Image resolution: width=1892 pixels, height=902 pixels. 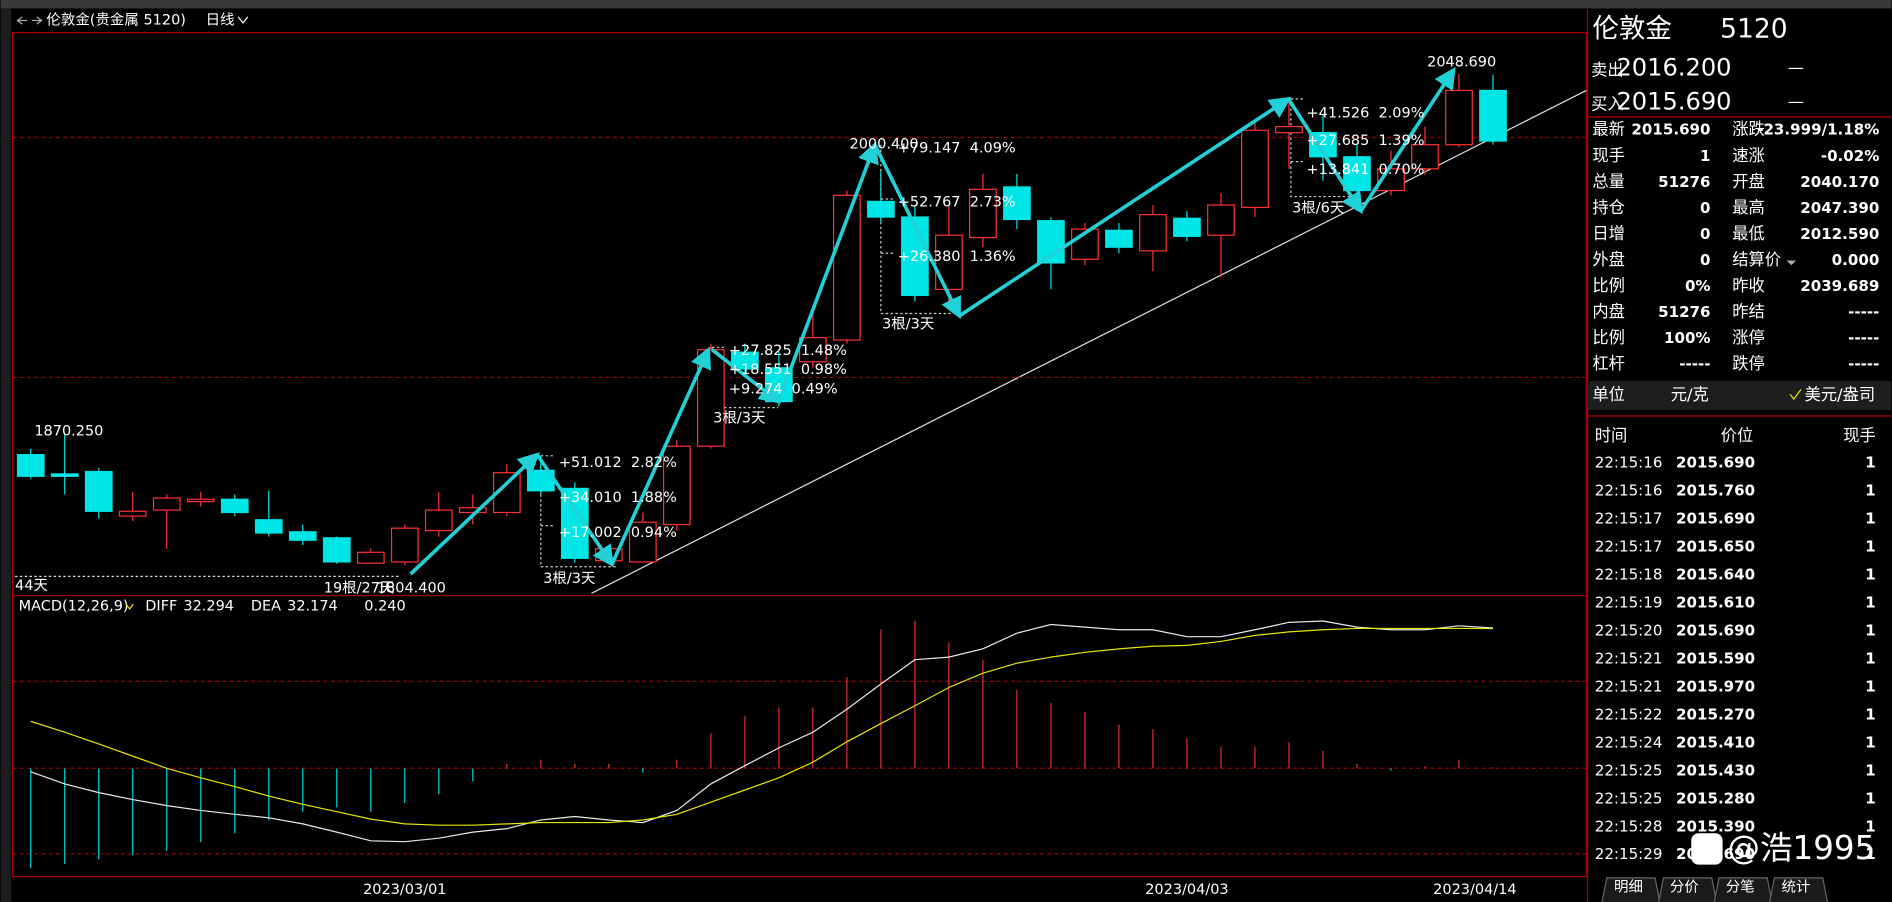 I want to click on annotation: +26.380 1.36%, so click(x=957, y=257).